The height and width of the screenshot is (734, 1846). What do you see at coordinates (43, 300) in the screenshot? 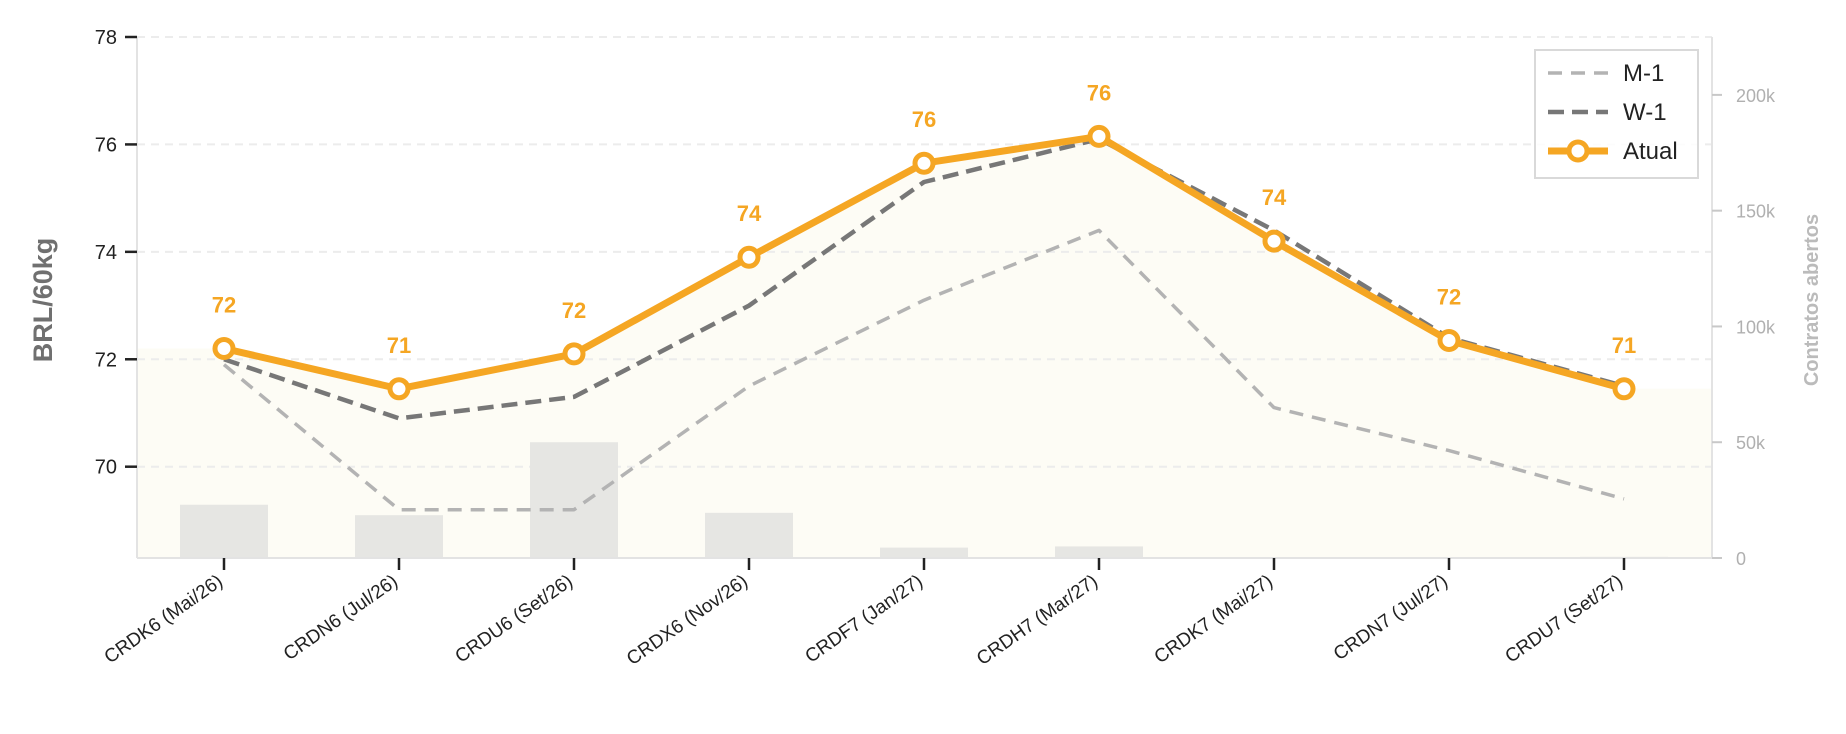
I see `y-axis-label: BRL/60kg` at bounding box center [43, 300].